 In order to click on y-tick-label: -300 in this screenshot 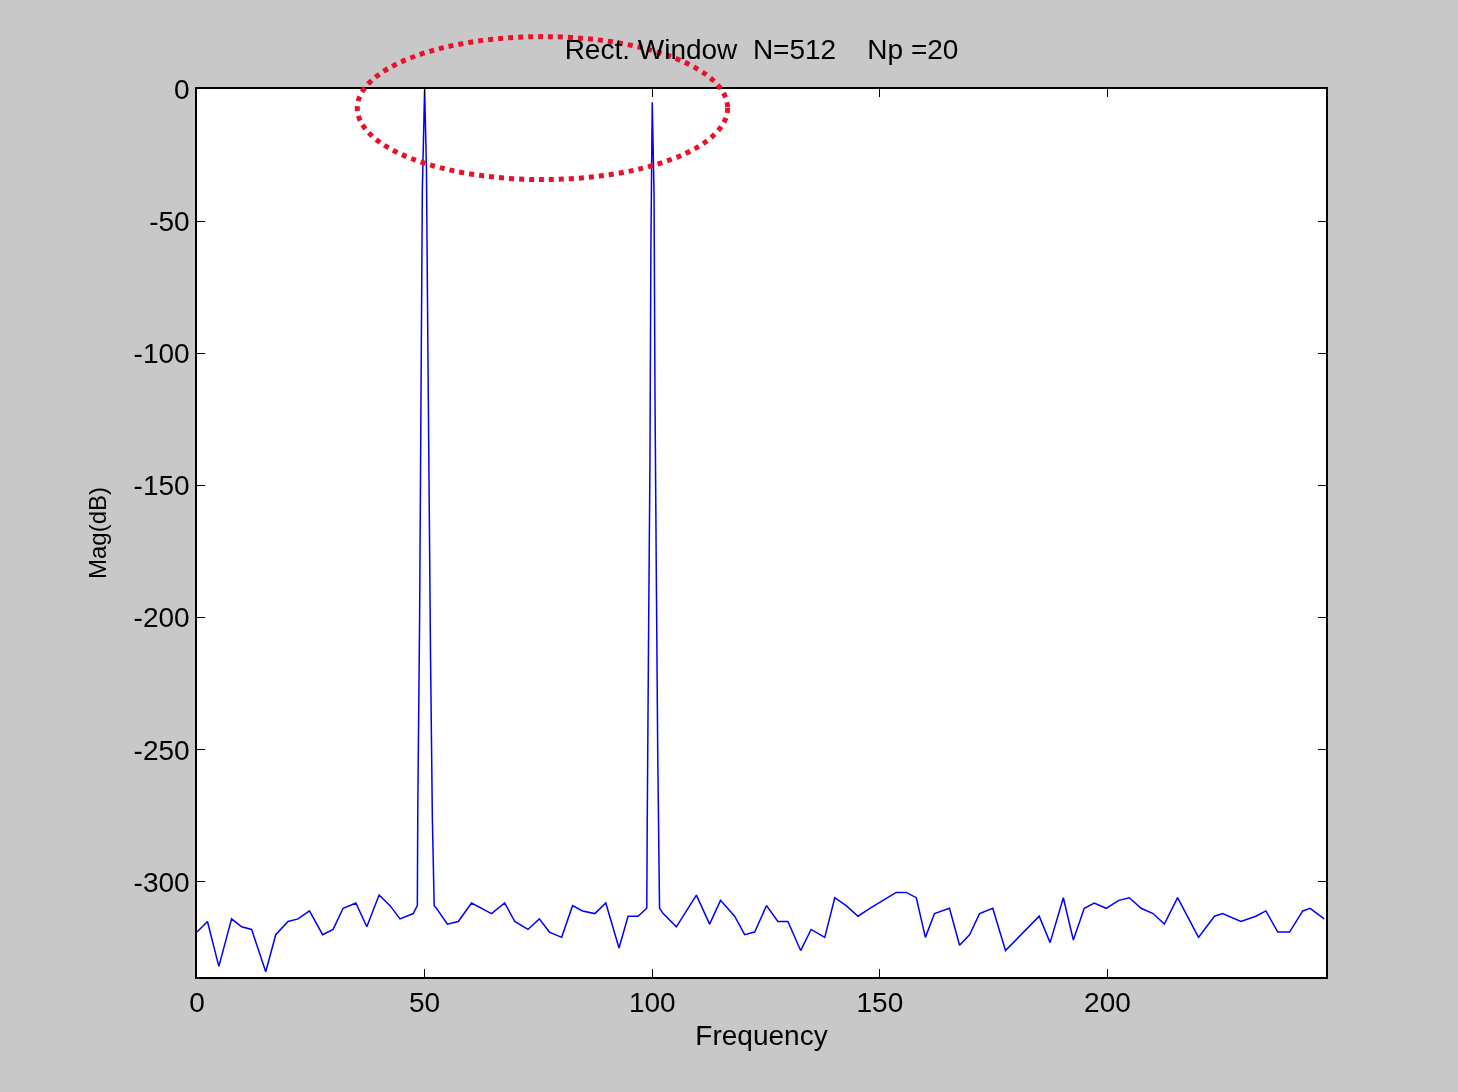, I will do `click(161, 882)`.